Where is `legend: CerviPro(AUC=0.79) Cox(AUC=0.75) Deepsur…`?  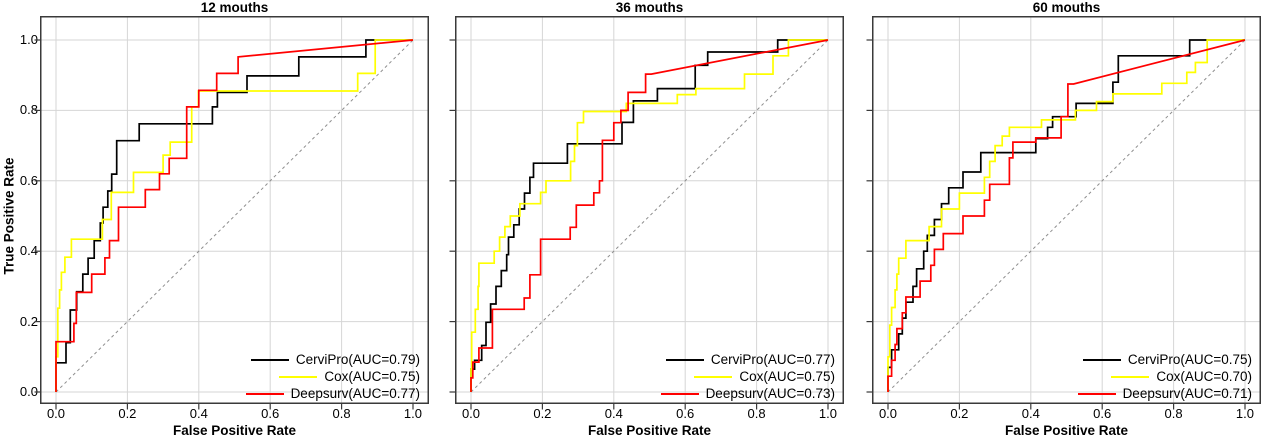 legend: CerviPro(AUC=0.79) Cox(AUC=0.75) Deepsur… is located at coordinates (332, 376).